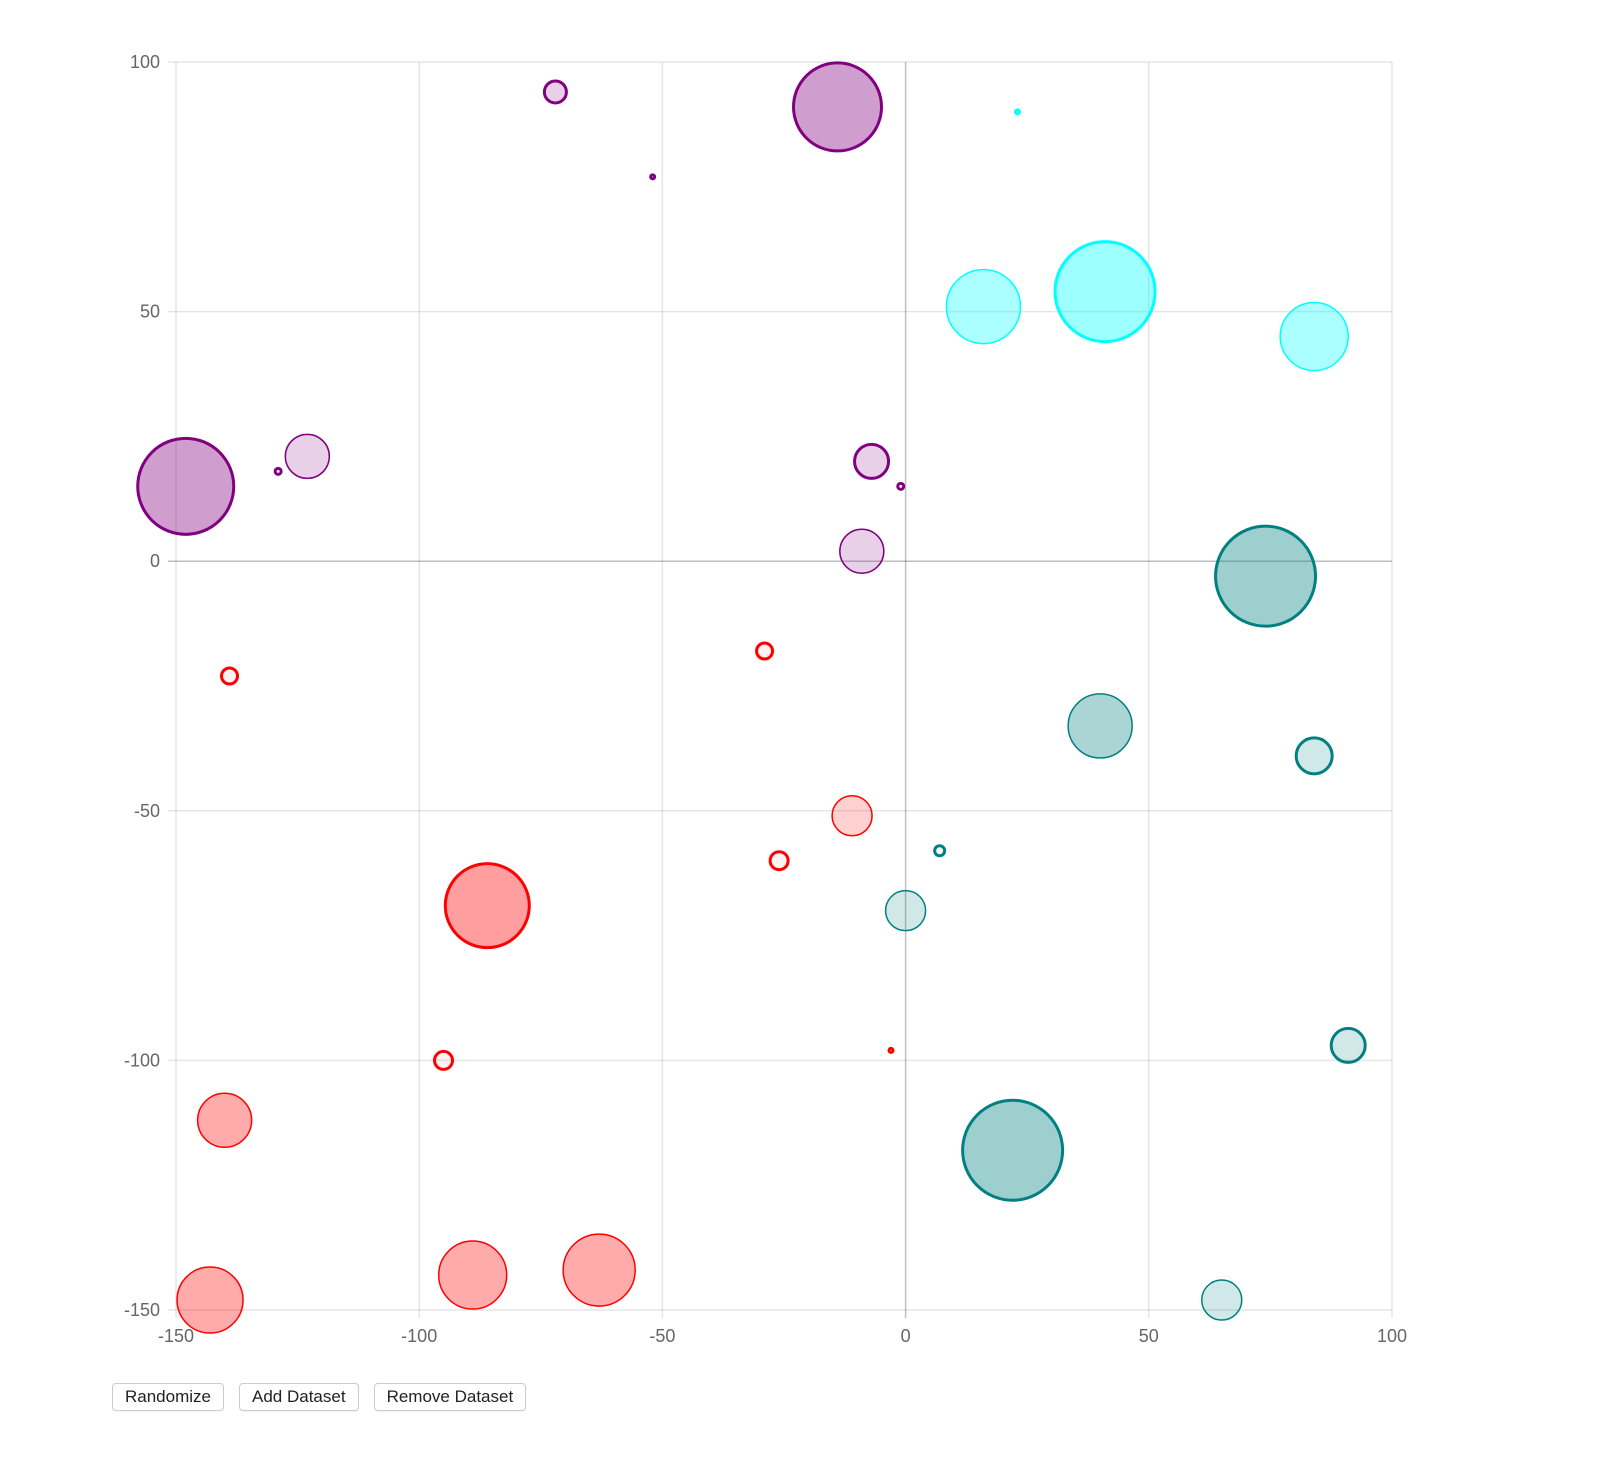 The image size is (1600, 1483). I want to click on x-tick-label: -150, so click(176, 1336).